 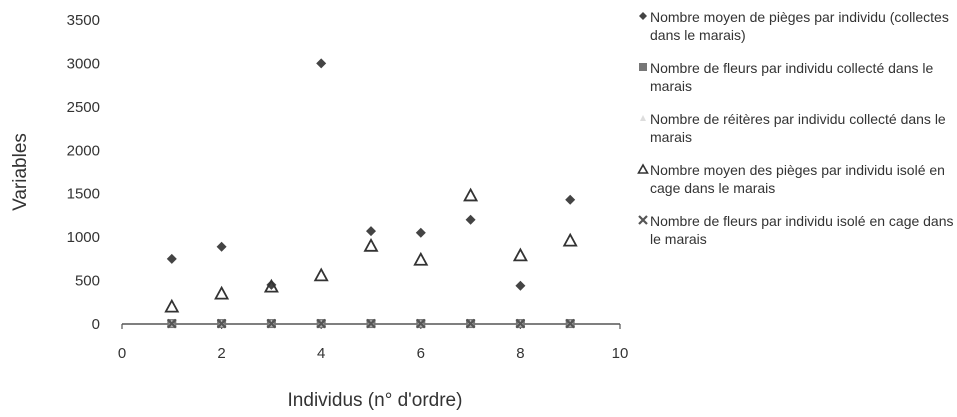 I want to click on square-marker-icon, so click(x=643, y=67).